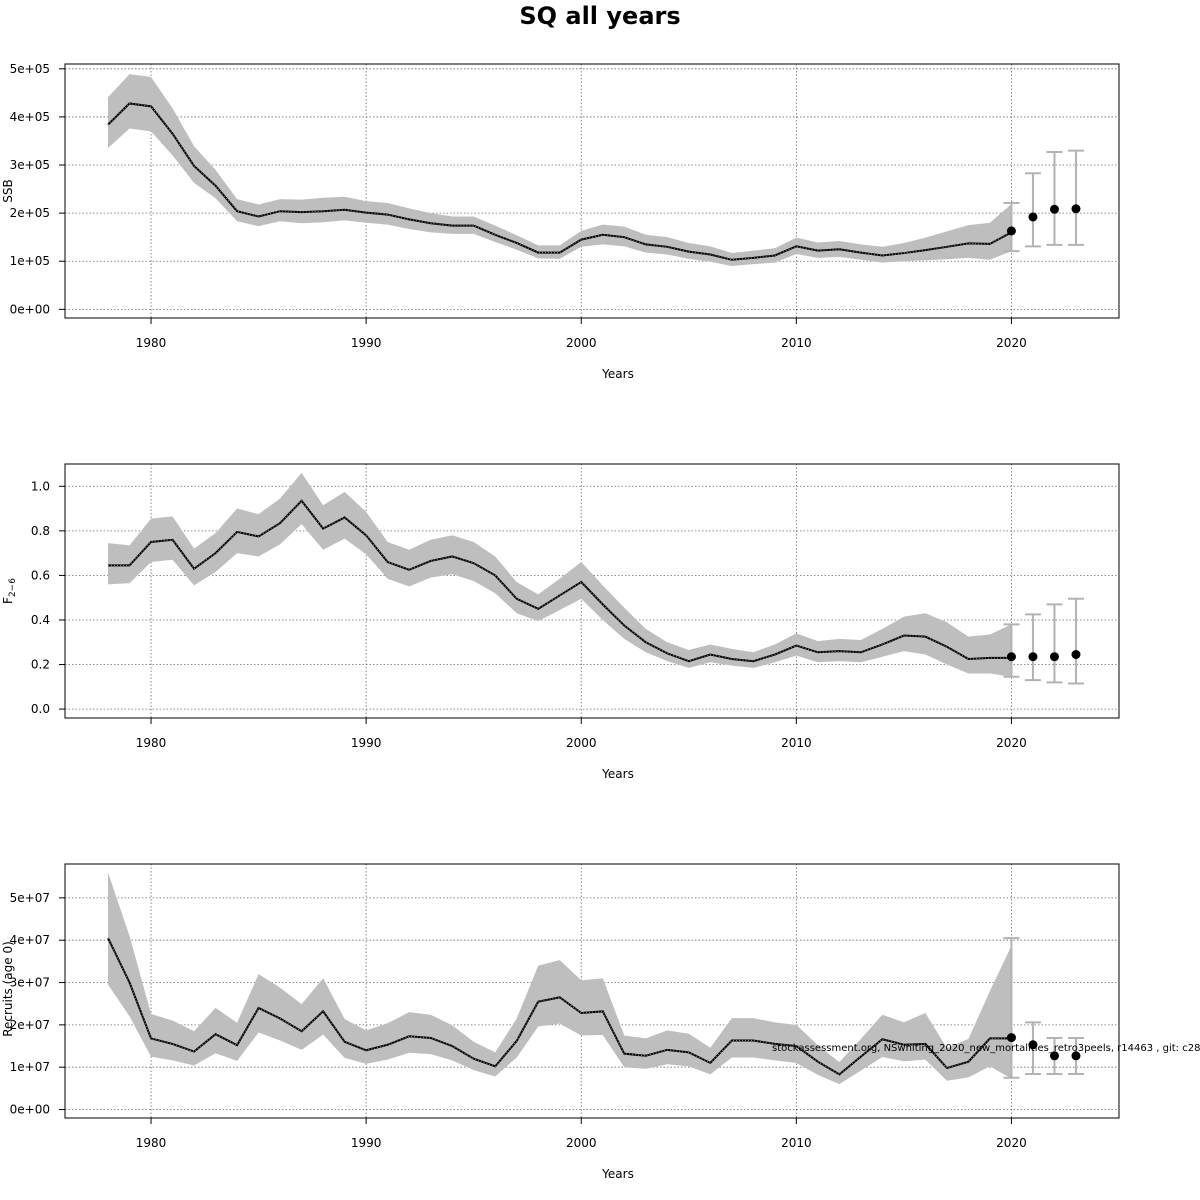 This screenshot has width=1200, height=1200. I want to click on y-tick-label: 4e+05, so click(30, 117).